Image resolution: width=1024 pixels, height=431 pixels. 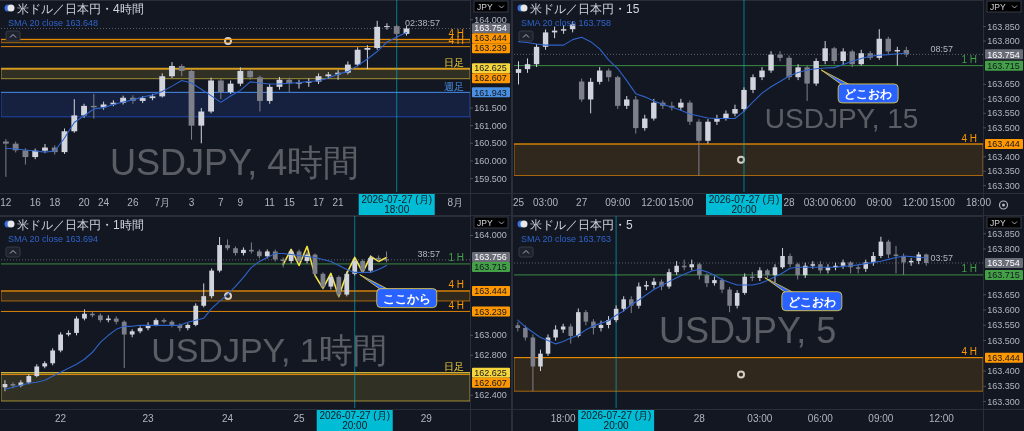 I want to click on x-tick-label: 16, so click(x=35, y=202).